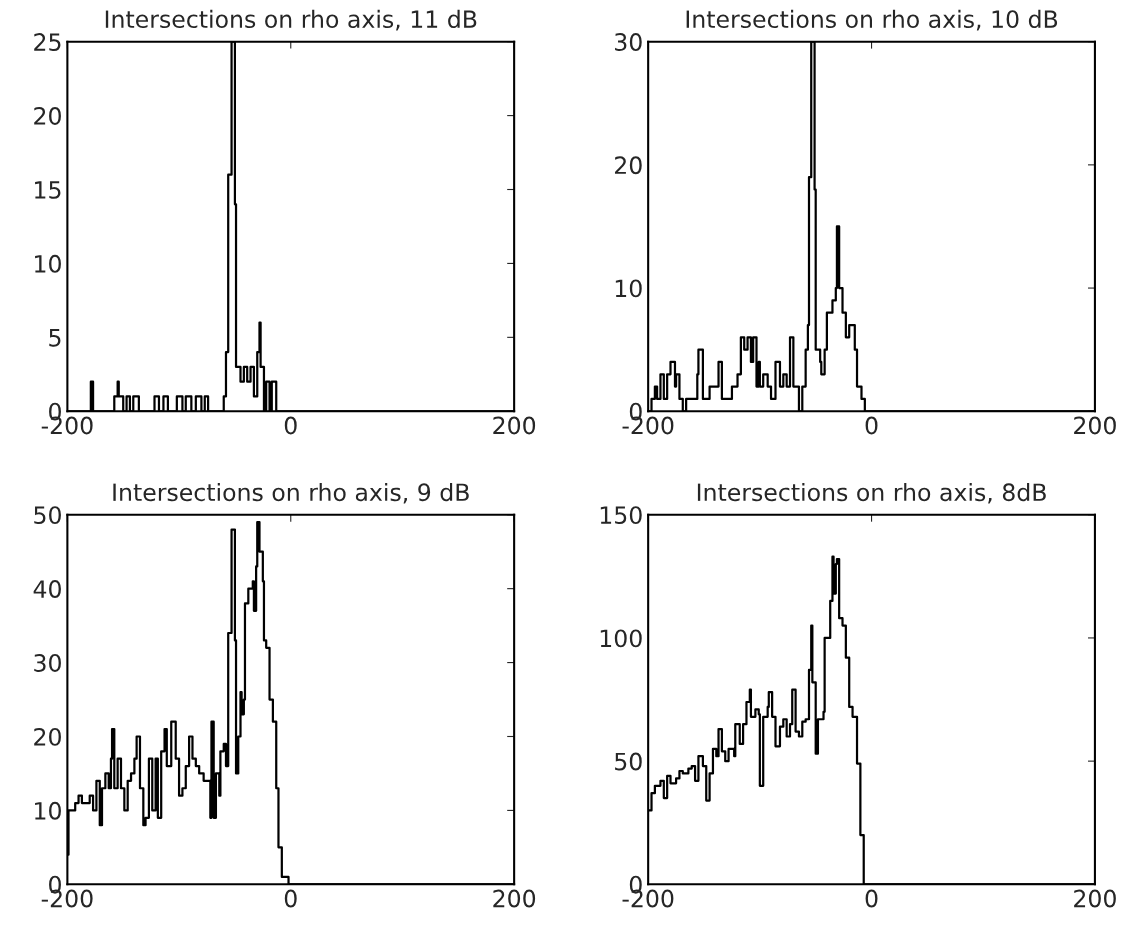 Image resolution: width=1123 pixels, height=926 pixels. What do you see at coordinates (47, 589) in the screenshot?
I see `y-tick-label: 40` at bounding box center [47, 589].